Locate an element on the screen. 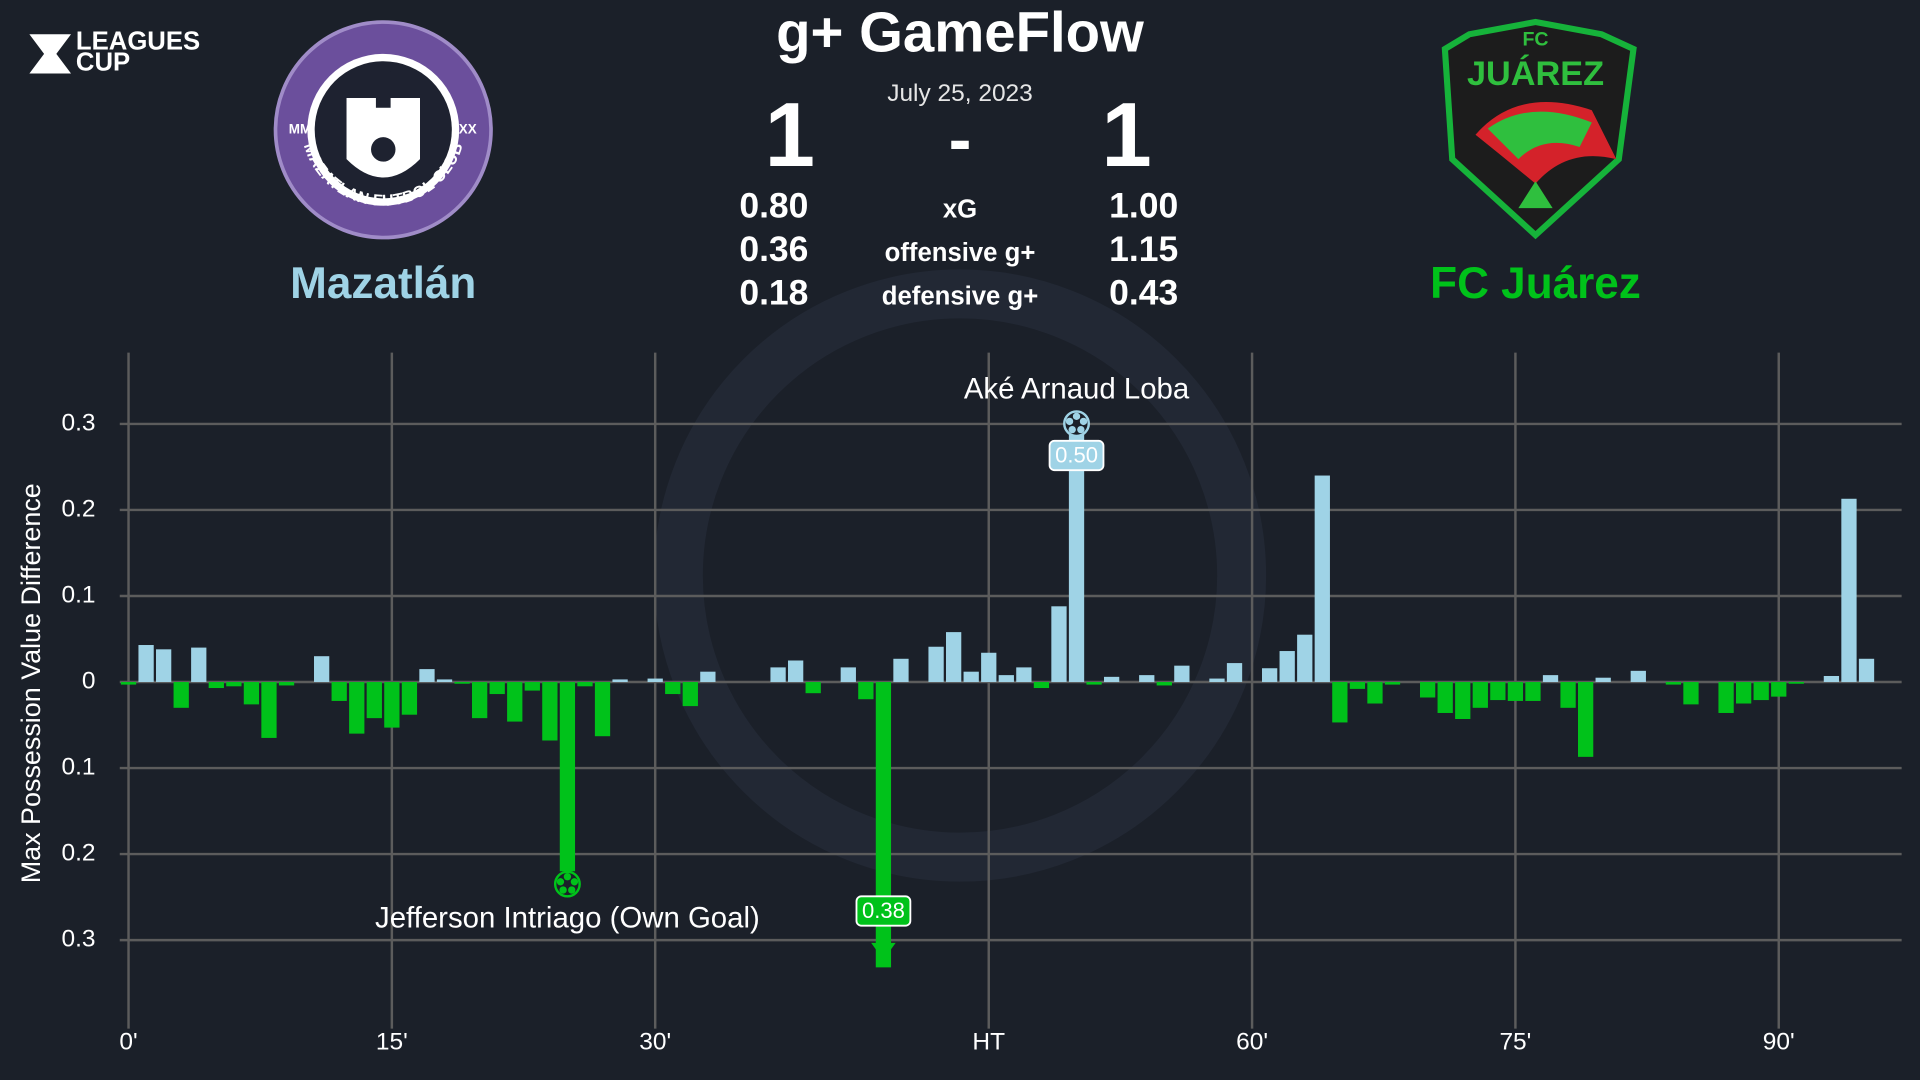 The height and width of the screenshot is (1080, 1920). away-stat: 1.15 is located at coordinates (1143, 249).